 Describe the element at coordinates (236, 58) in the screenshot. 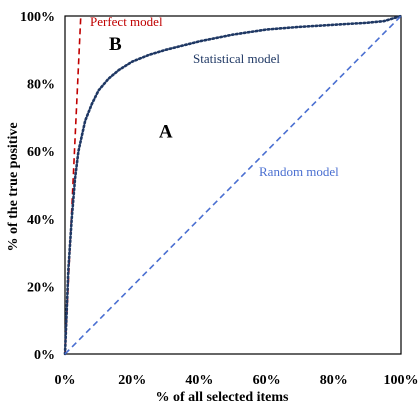

I see `series-label-statistical-model: Statistical model` at that location.